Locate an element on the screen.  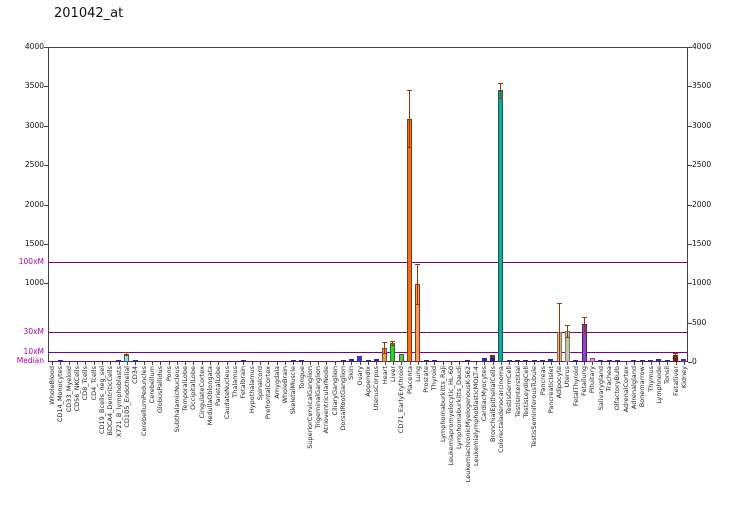
bar-WholeBrain is located at coordinates (285, 361).